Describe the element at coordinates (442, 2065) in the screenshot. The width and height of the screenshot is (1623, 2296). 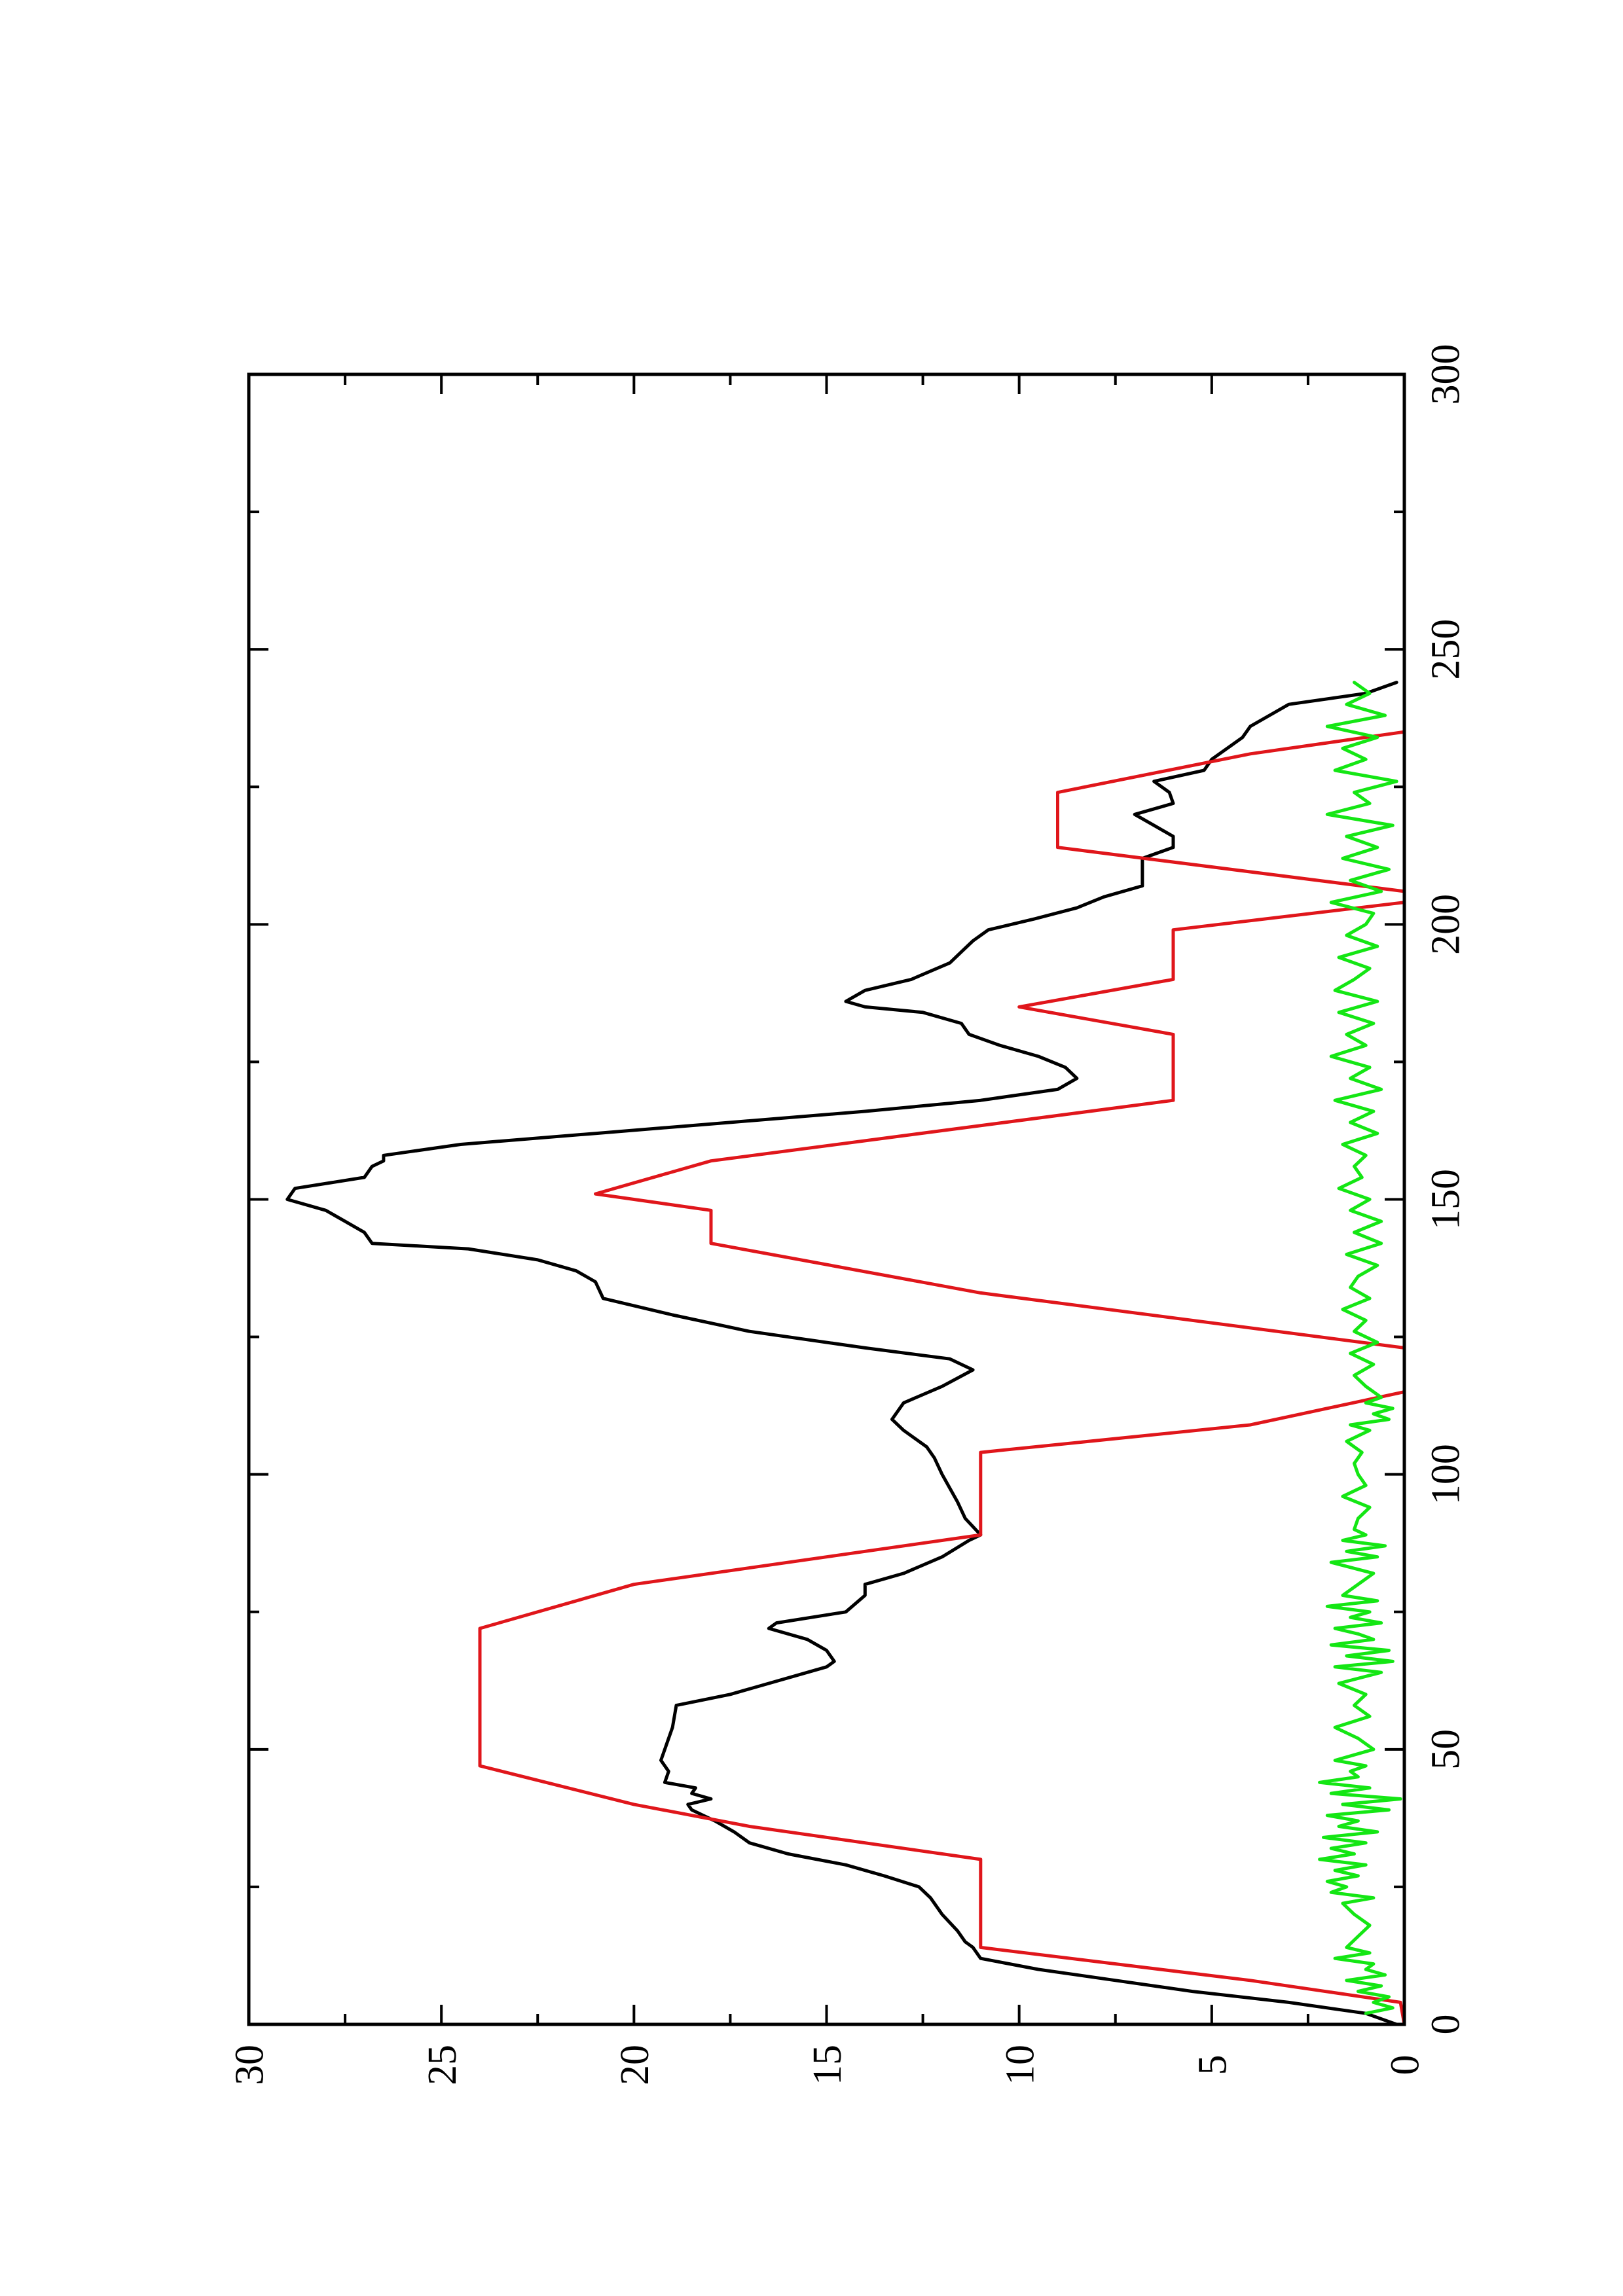
I see `y-tick-label: 25` at that location.